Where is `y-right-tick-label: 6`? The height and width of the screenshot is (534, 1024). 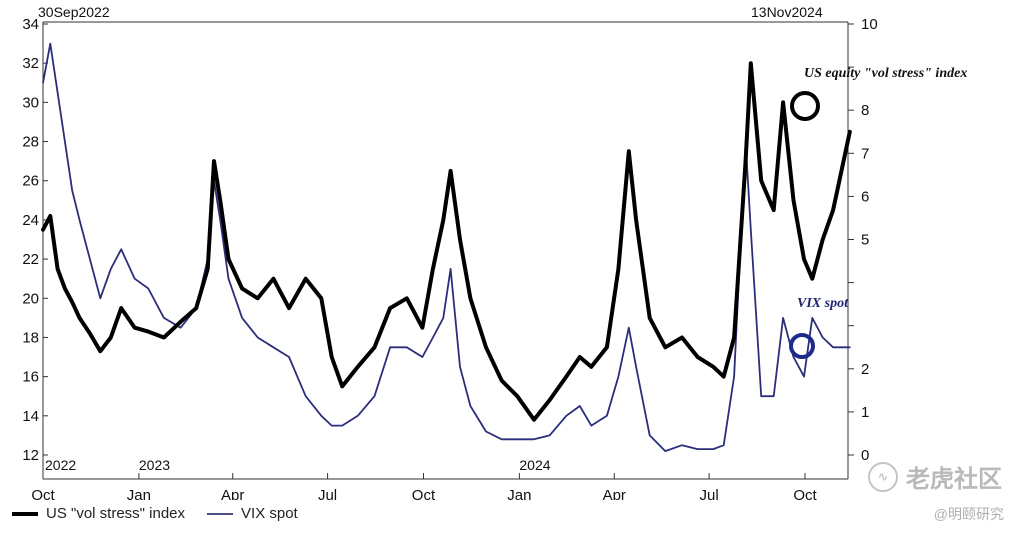
y-right-tick-label: 6 is located at coordinates (865, 196).